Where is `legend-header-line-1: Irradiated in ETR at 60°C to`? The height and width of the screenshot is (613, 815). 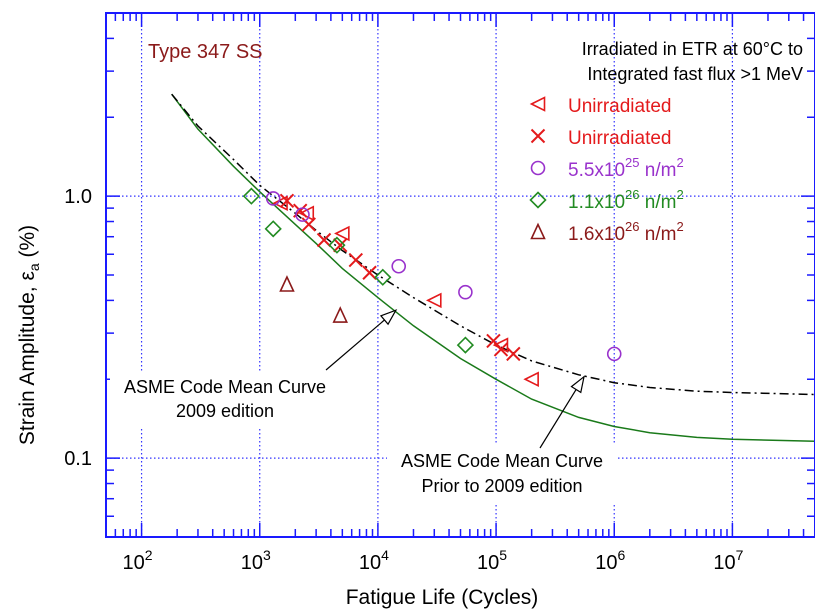 legend-header-line-1: Irradiated in ETR at 60°C to is located at coordinates (692, 49).